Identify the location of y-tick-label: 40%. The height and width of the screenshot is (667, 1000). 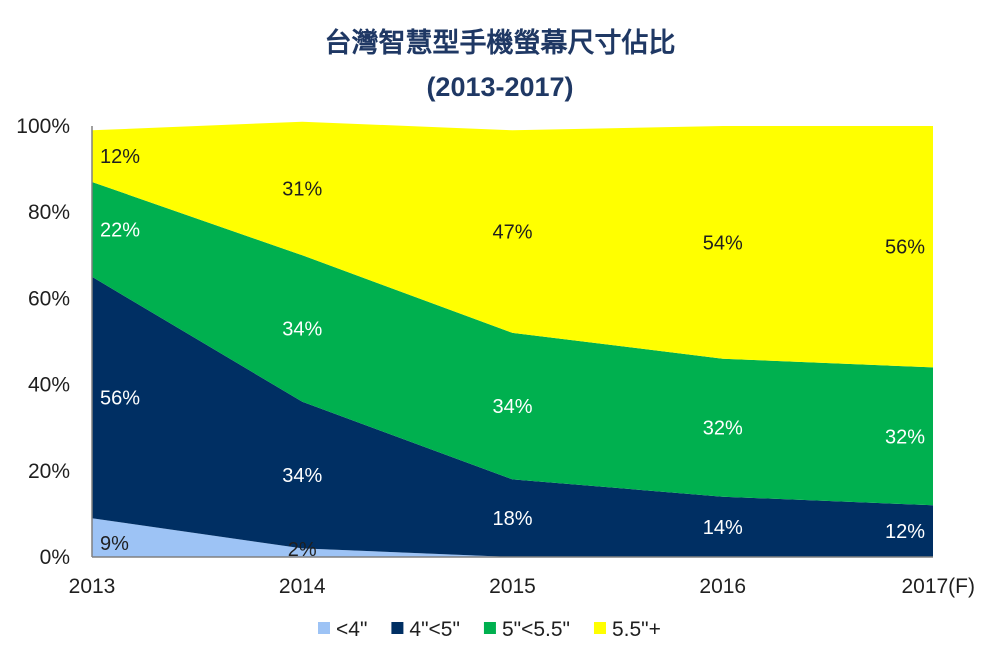
(49, 385).